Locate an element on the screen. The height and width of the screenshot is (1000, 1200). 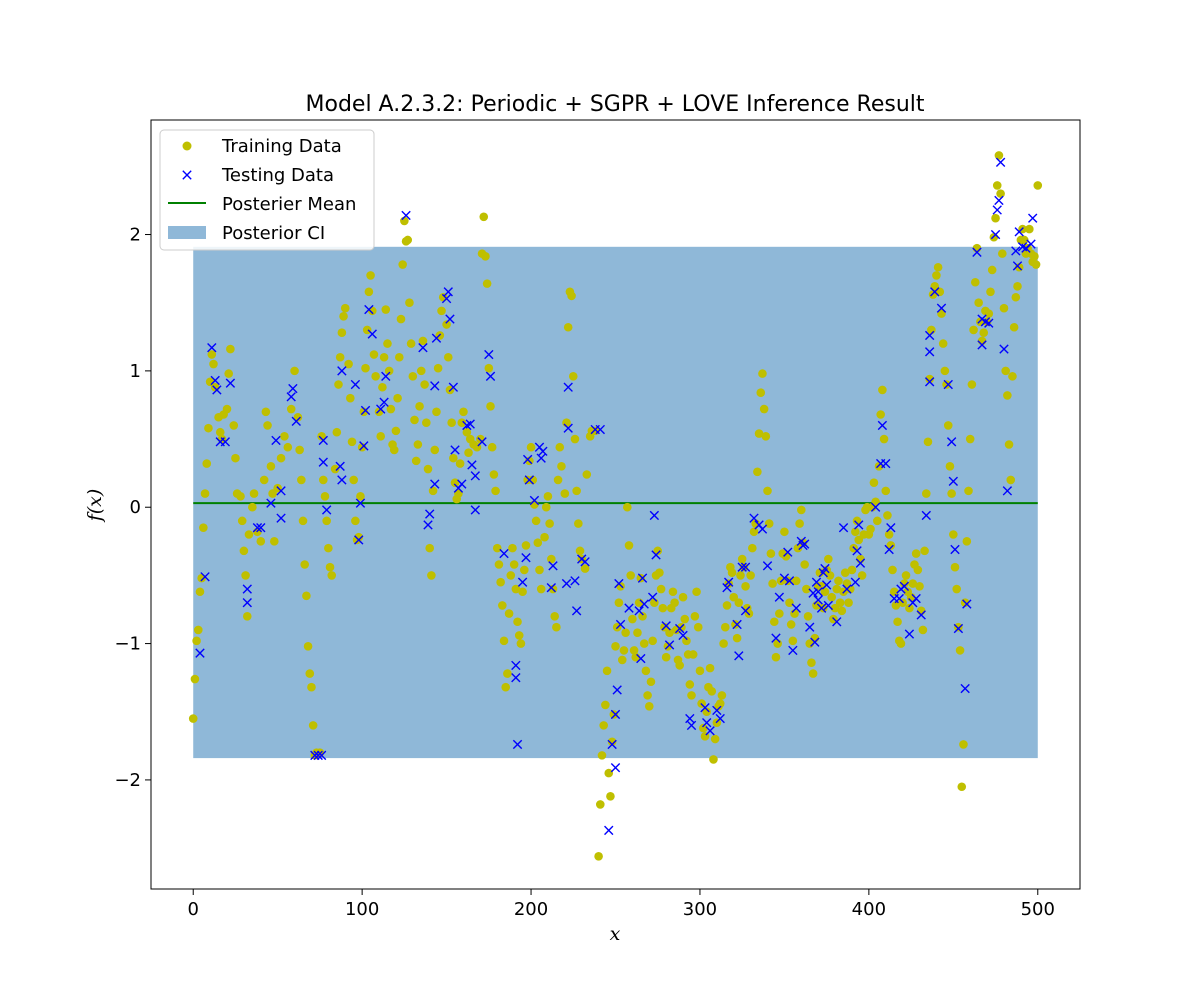
y-tick-label: −2 is located at coordinates (127, 780).